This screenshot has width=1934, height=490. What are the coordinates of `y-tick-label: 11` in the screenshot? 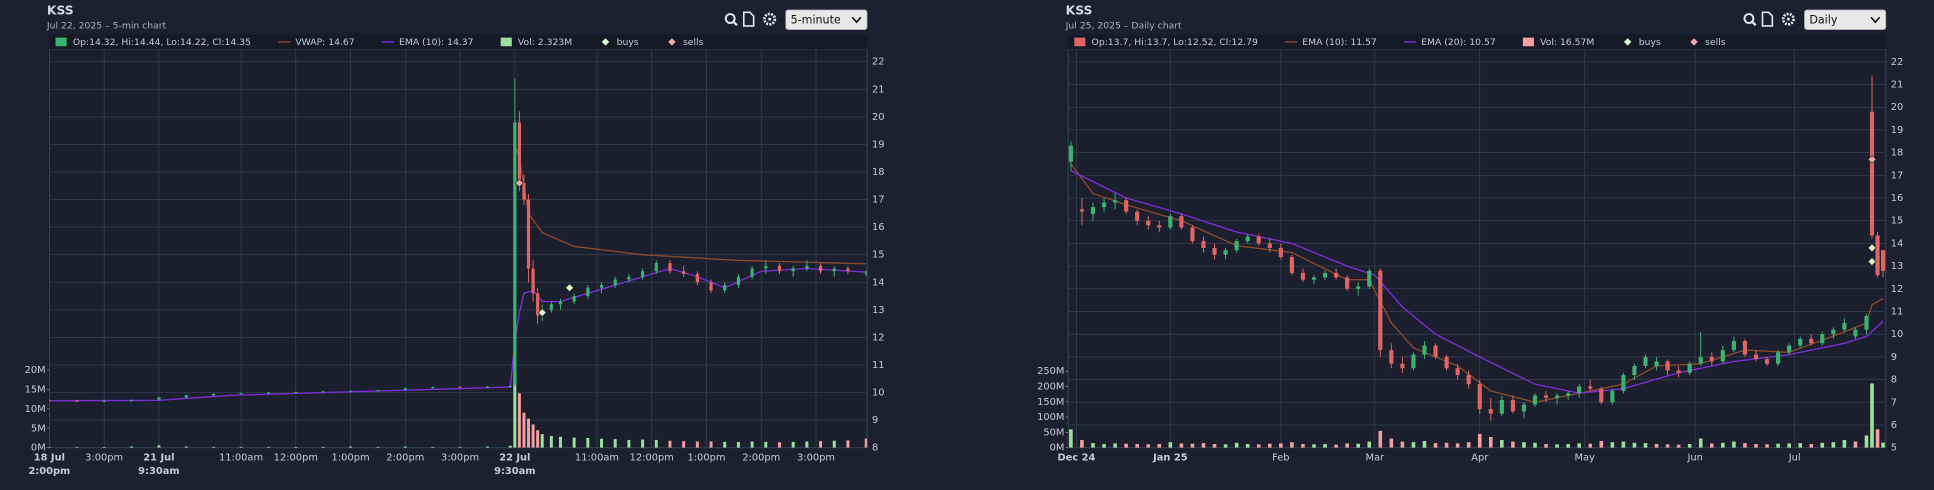 It's located at (878, 365).